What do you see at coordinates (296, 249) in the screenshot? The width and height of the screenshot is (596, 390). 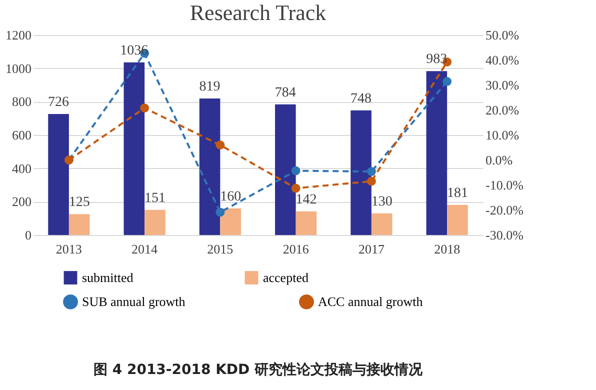 I see `x-tick-label: 2016` at bounding box center [296, 249].